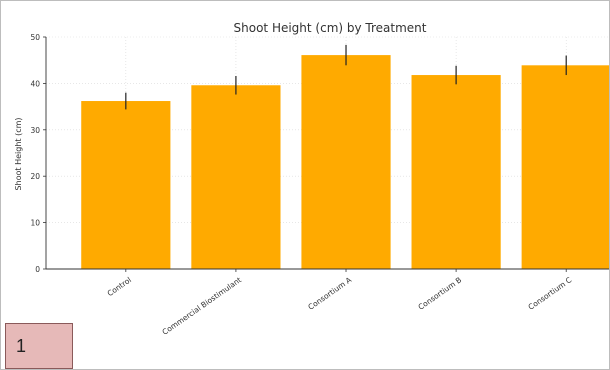  I want to click on x-tick-label: Commercial Biostimulant, so click(202, 306).